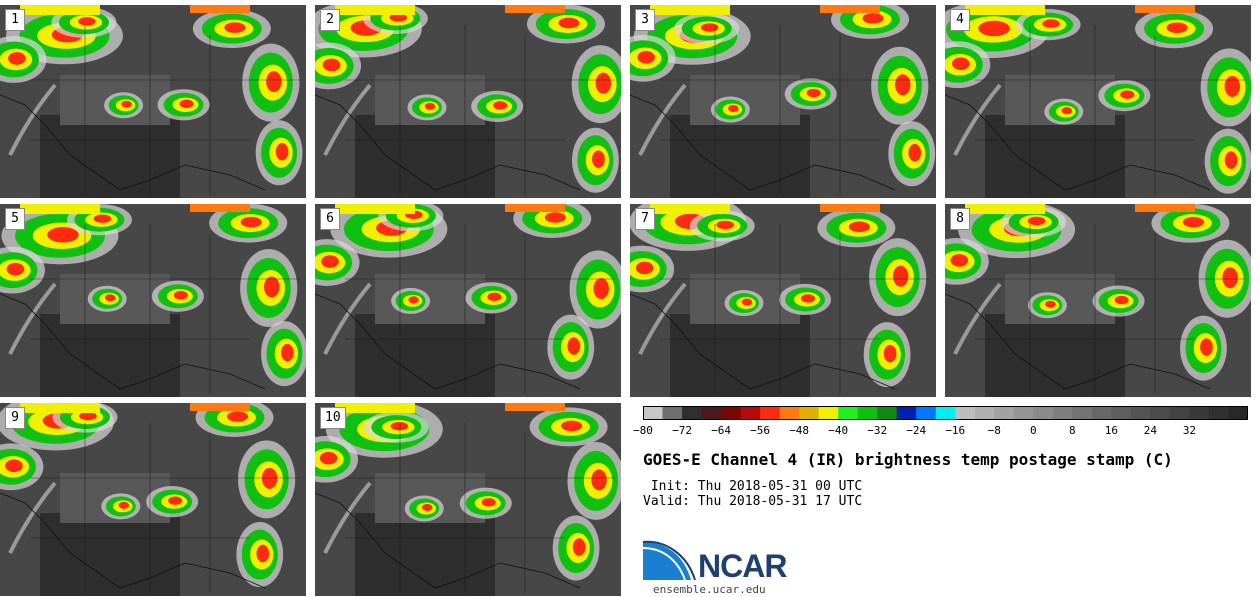 Image resolution: width=1260 pixels, height=597 pixels. Describe the element at coordinates (960, 219) in the screenshot. I see `panel-number: 8` at that location.